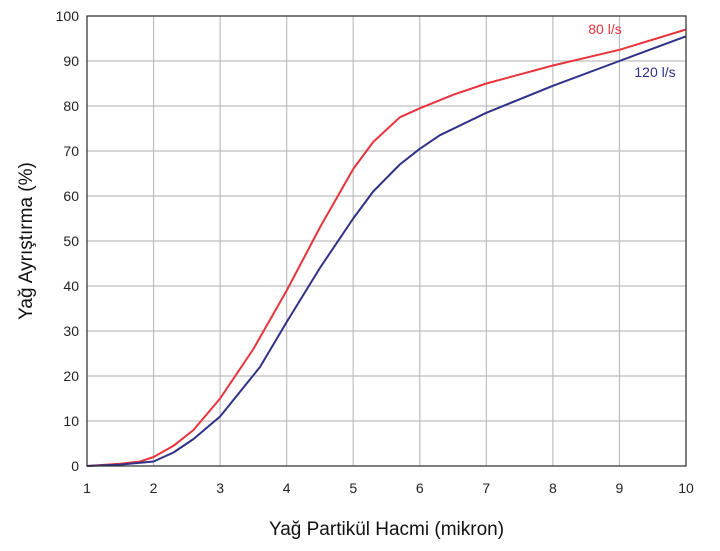 The width and height of the screenshot is (720, 551). What do you see at coordinates (553, 488) in the screenshot?
I see `x-tick-label: 8` at bounding box center [553, 488].